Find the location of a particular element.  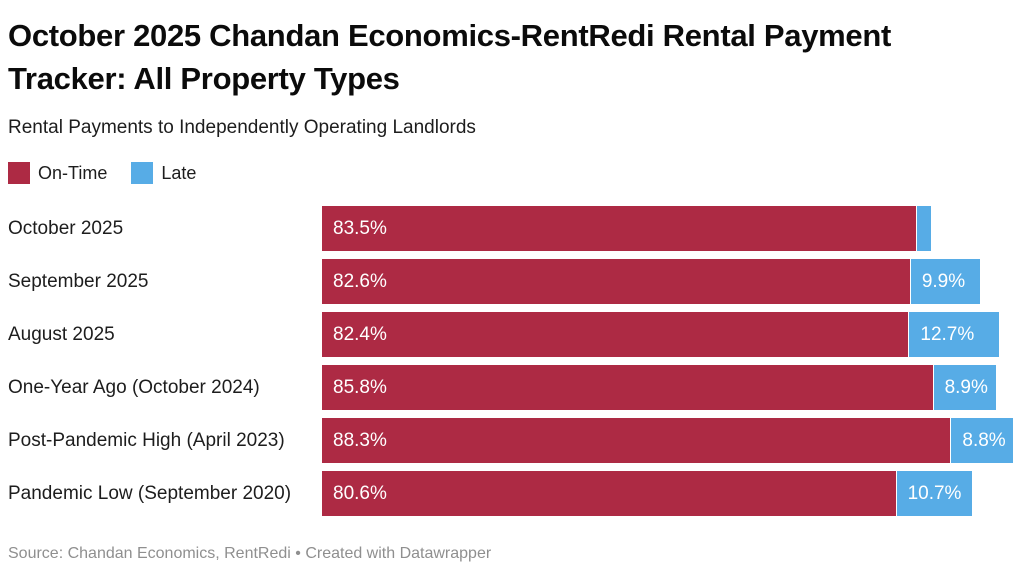

bar-track: 83.5% is located at coordinates (667, 228).